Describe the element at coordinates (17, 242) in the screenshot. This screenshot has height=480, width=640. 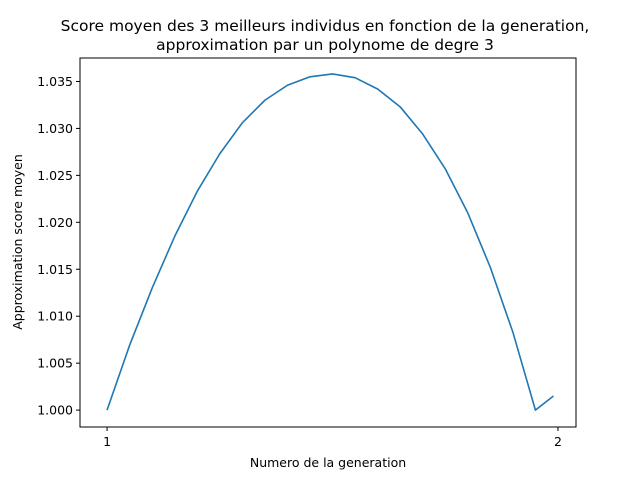
I see `y-axis-label: Approximation score moyen` at that location.